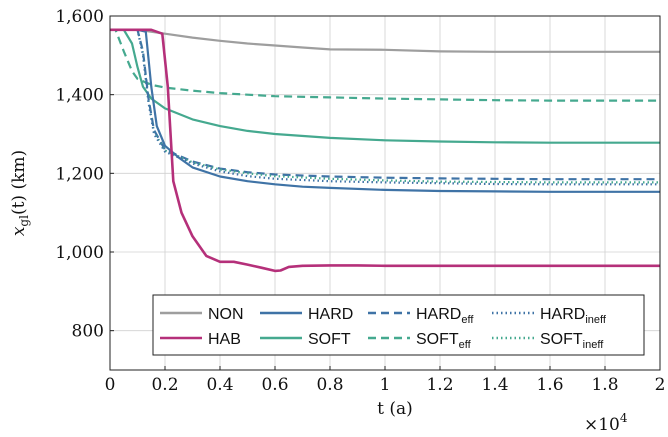 This screenshot has height=437, width=668. I want to click on y-tick-label: 800, so click(88, 332).